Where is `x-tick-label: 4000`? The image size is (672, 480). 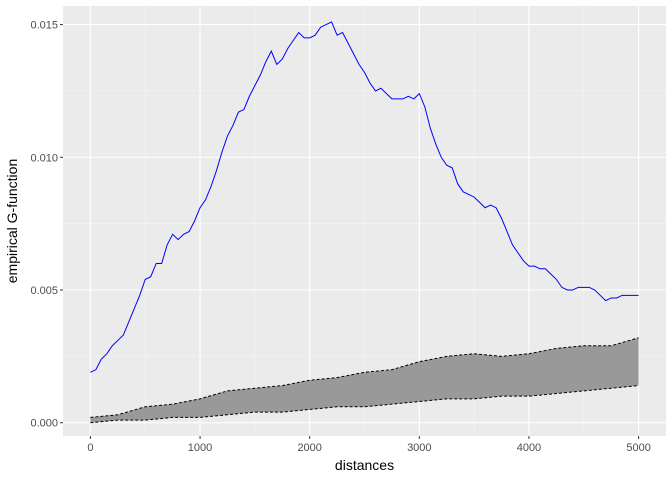 x-tick-label: 4000 is located at coordinates (529, 448).